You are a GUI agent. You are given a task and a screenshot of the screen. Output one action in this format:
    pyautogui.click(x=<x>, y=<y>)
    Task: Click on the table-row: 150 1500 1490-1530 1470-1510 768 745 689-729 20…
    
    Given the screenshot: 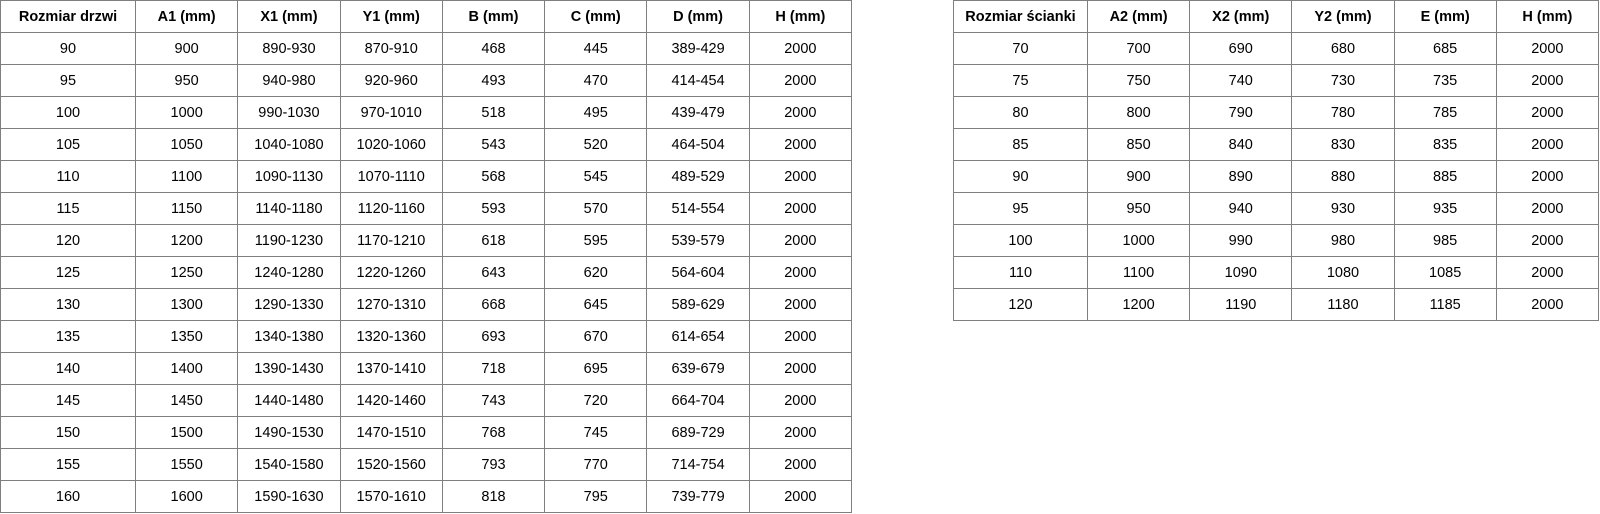 What is the action you would take?
    pyautogui.click(x=426, y=432)
    